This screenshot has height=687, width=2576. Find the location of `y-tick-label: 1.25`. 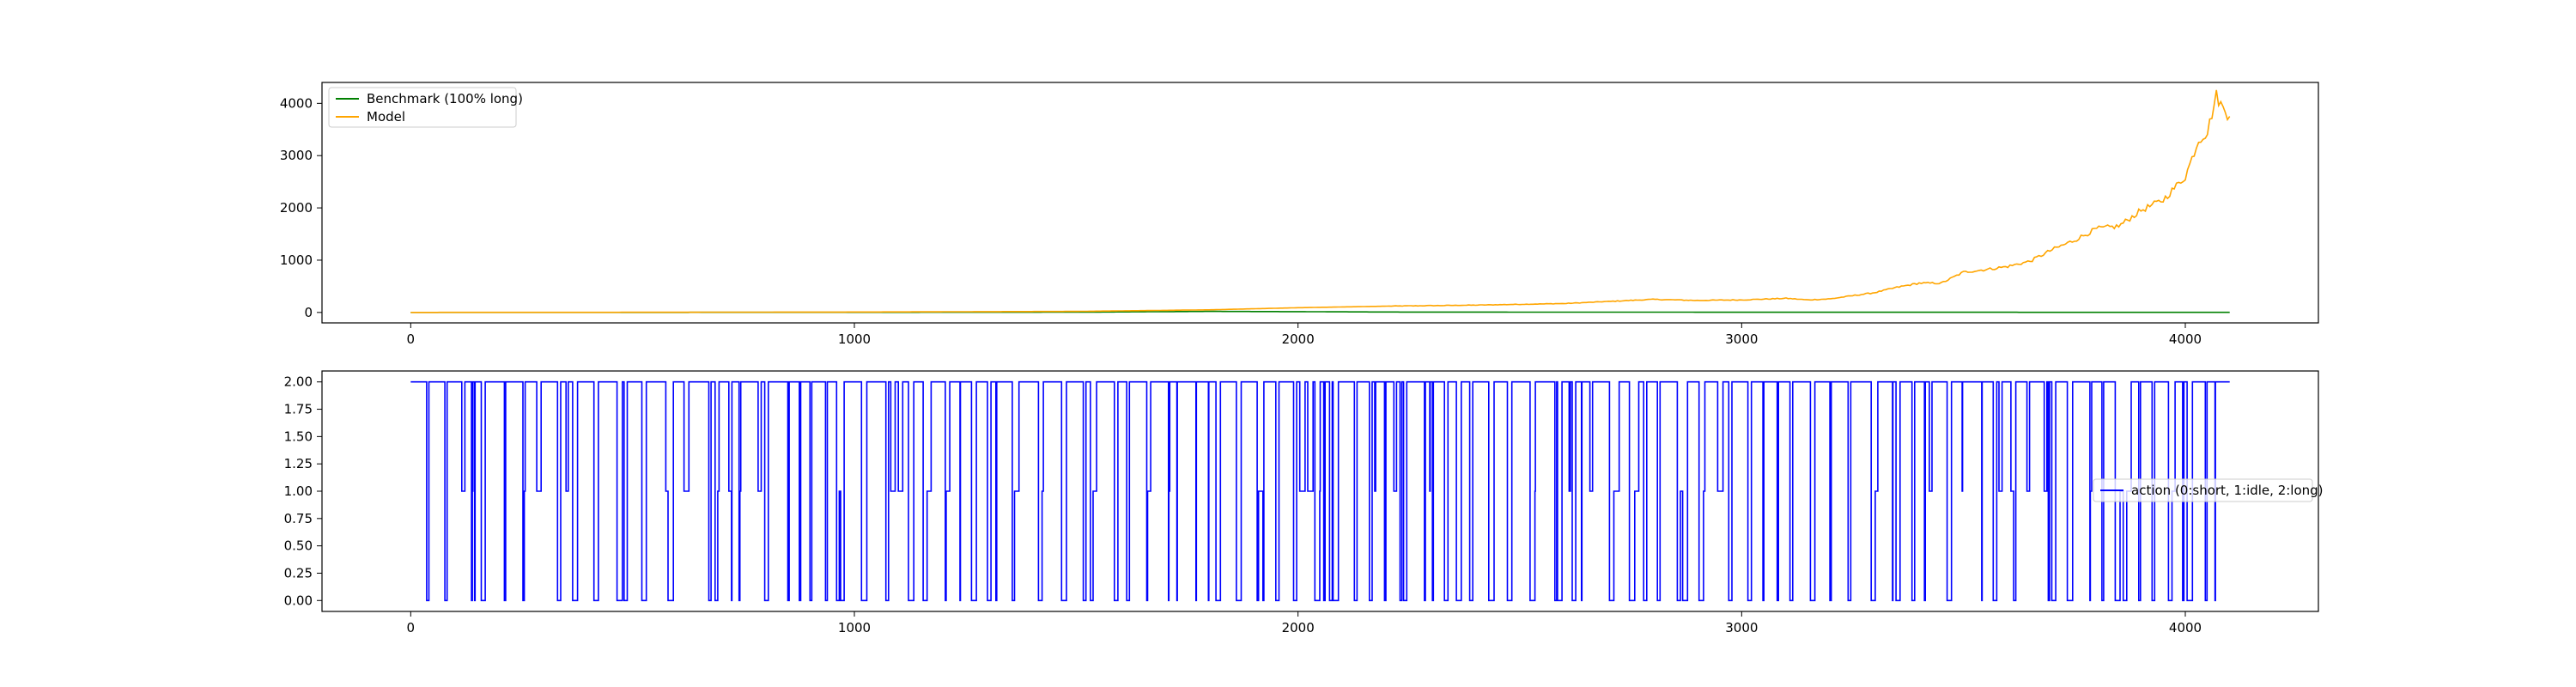

y-tick-label: 1.25 is located at coordinates (298, 463).